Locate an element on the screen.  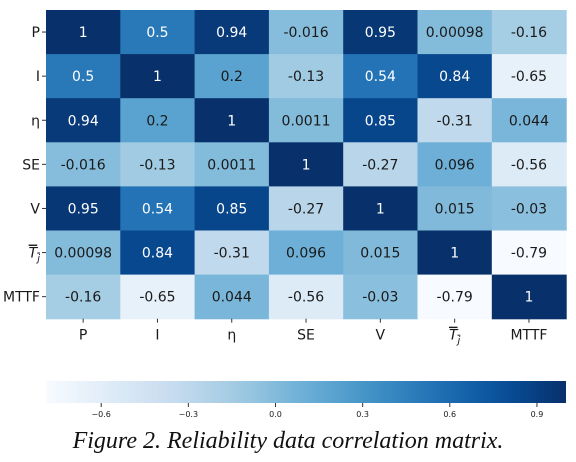
colorbar-tick-label: −0.3 is located at coordinates (188, 414).